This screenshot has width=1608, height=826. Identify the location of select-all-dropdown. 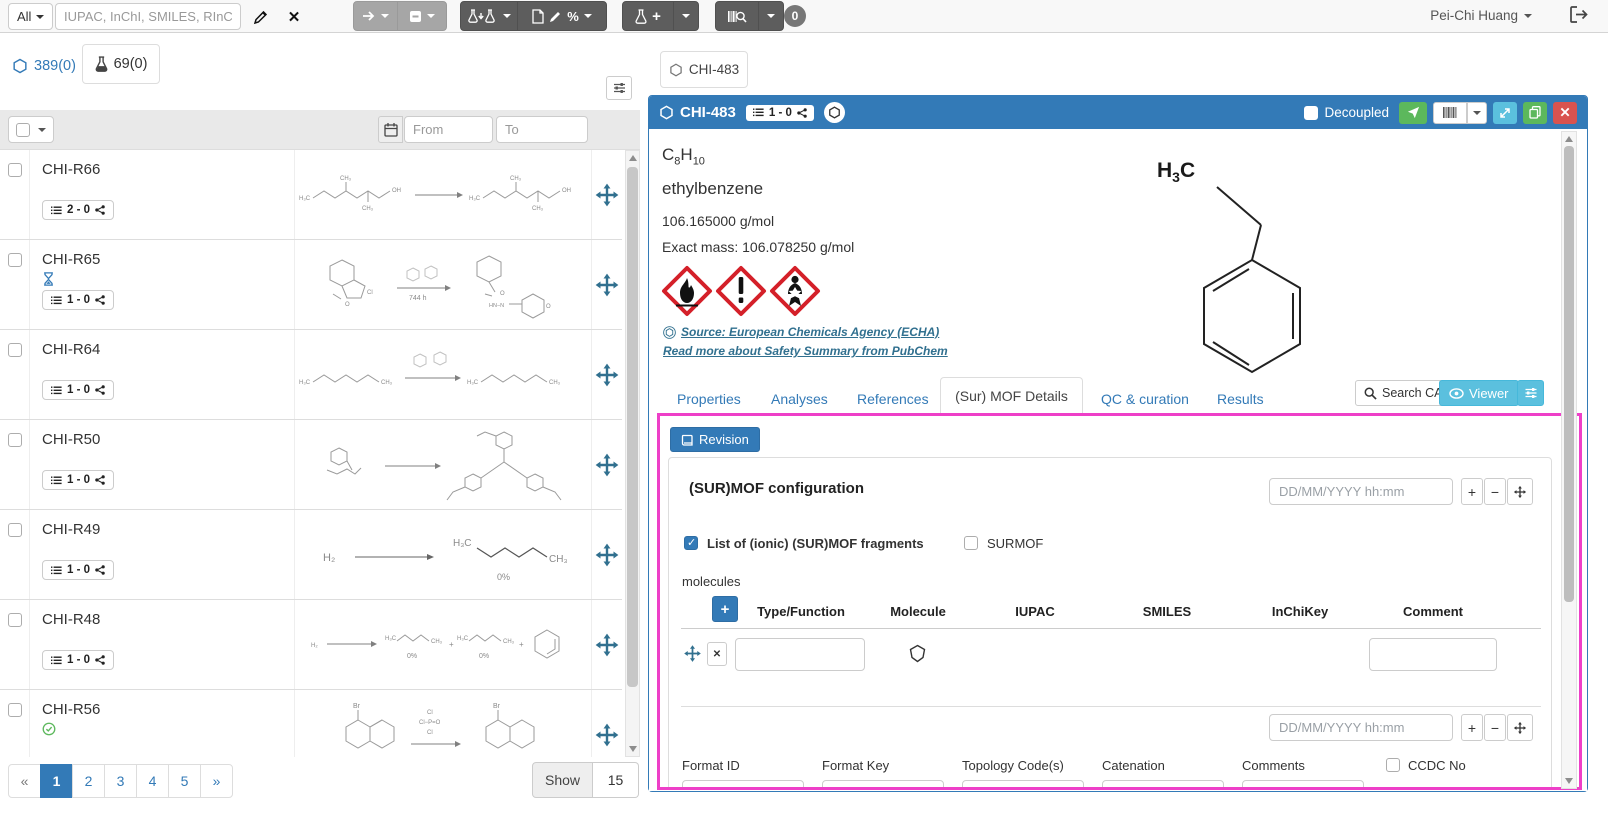
(31, 129).